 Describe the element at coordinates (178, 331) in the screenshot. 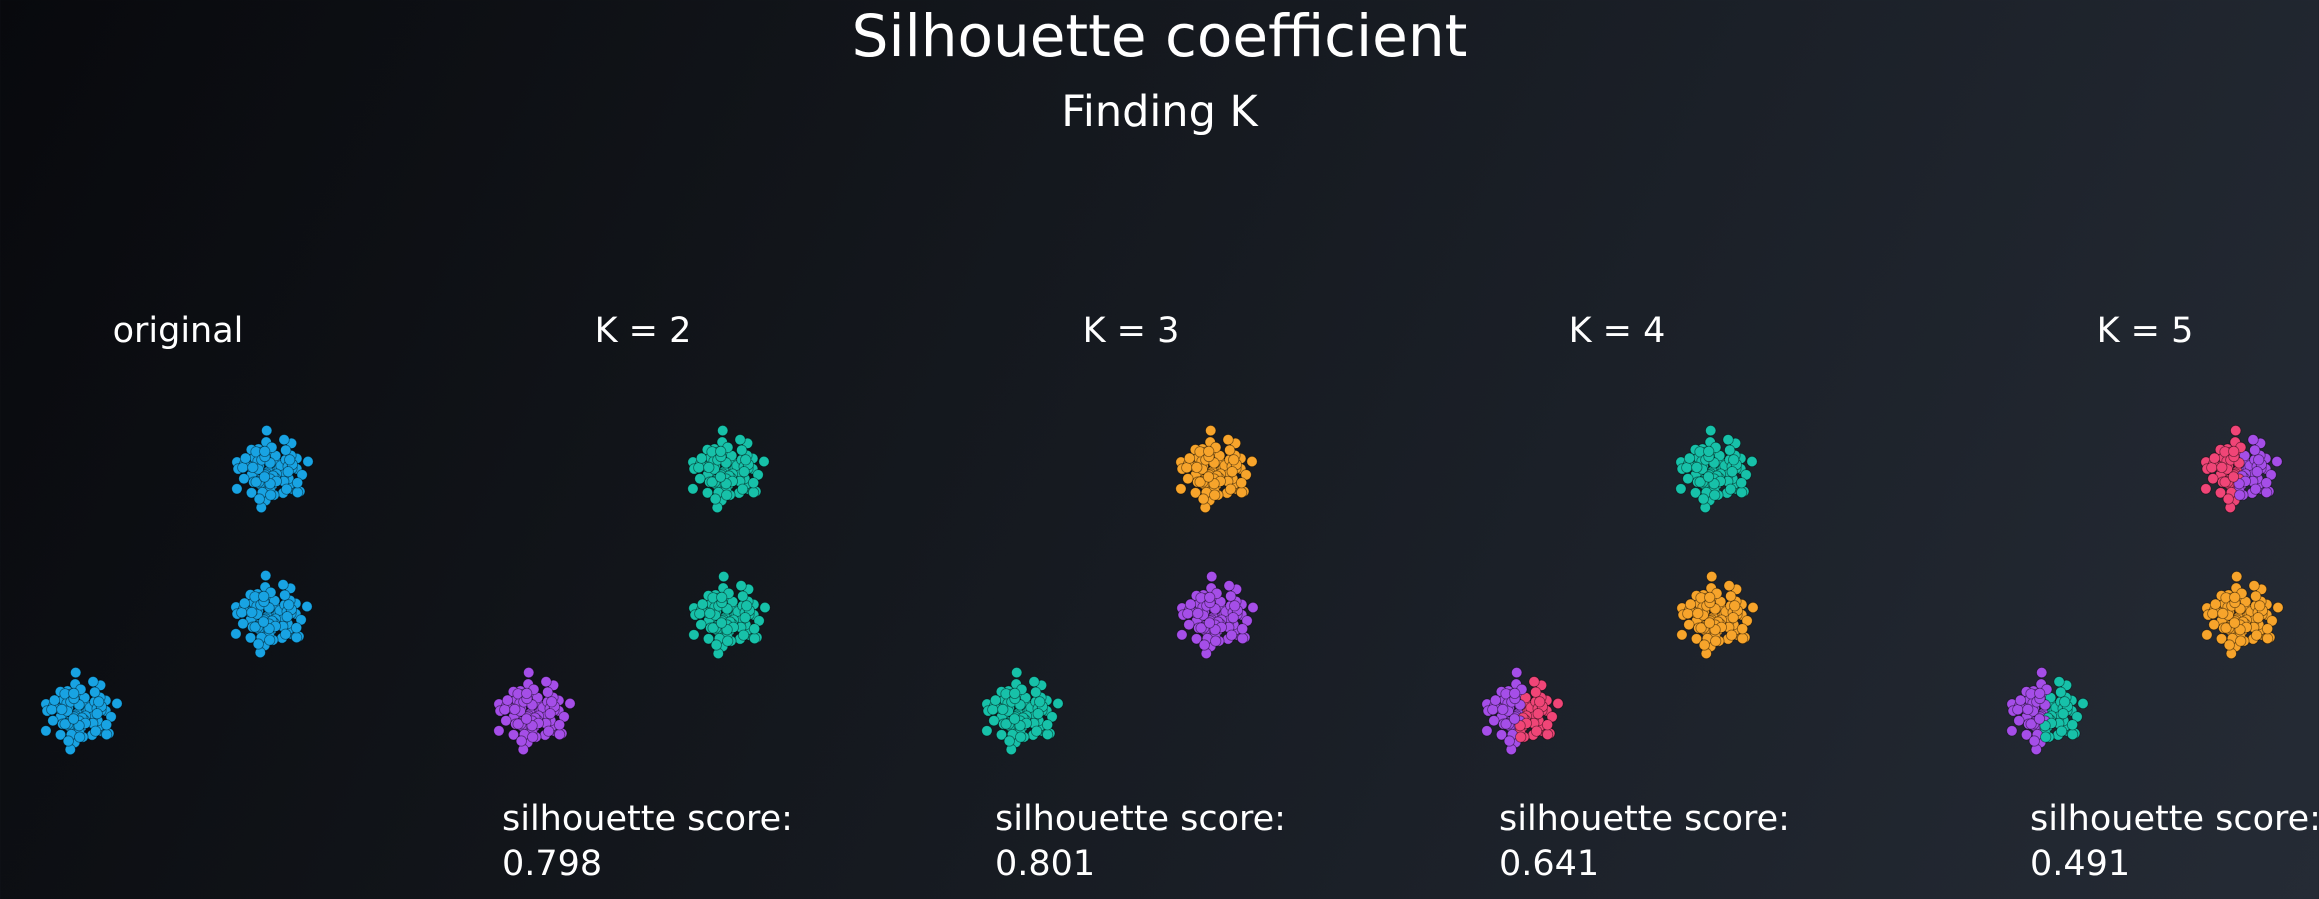

I see `panel-label-original: original` at that location.